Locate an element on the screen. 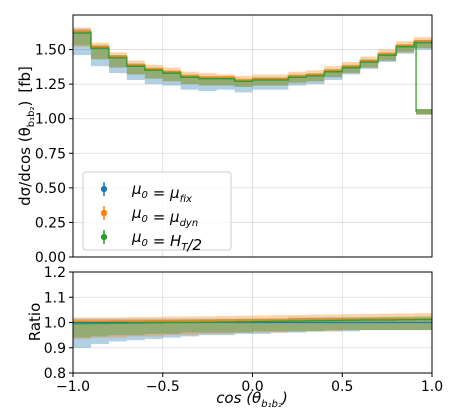  ratio-series-lines is located at coordinates (252, 321).